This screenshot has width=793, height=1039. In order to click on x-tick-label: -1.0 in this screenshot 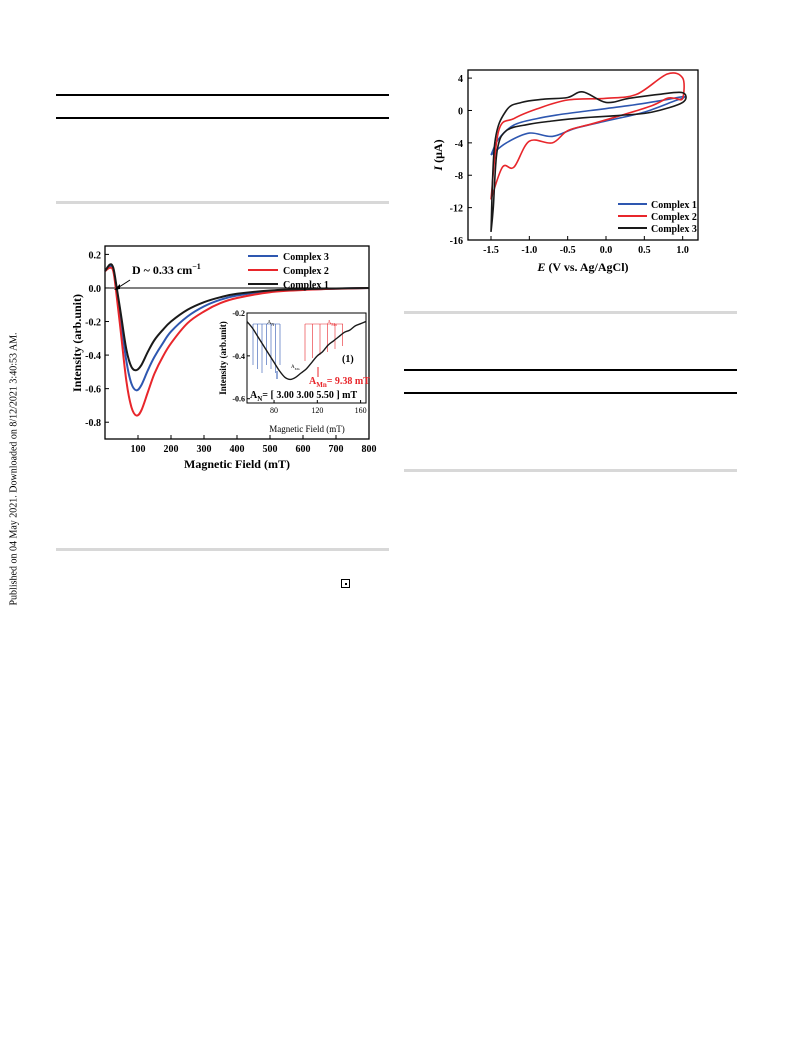, I will do `click(529, 250)`.